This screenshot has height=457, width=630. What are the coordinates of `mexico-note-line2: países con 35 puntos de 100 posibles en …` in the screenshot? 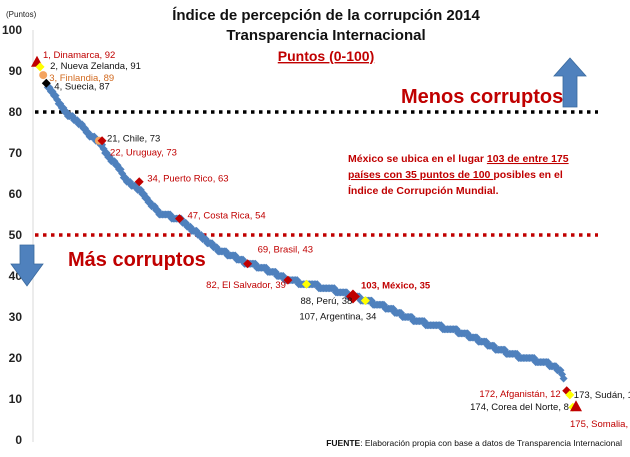 It's located at (455, 175).